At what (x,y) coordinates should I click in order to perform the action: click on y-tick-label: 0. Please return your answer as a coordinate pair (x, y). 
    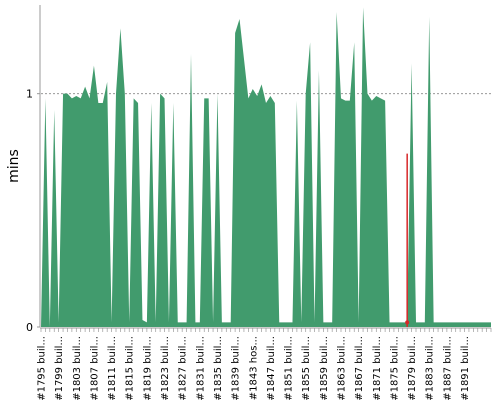
    Looking at the image, I should click on (29, 327).